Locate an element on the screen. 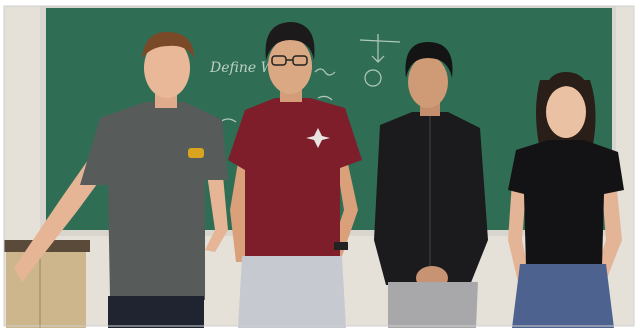 This screenshot has width=639, height=330. watch is located at coordinates (341, 246).